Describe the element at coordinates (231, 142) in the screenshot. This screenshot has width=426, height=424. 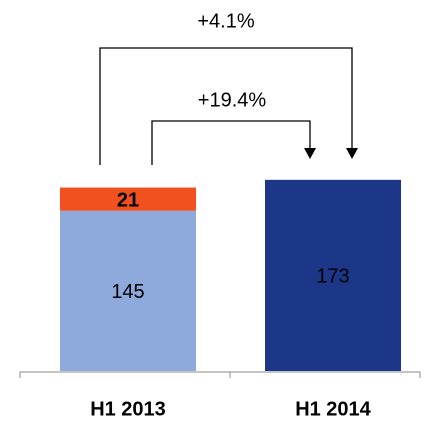
I see `connector` at that location.